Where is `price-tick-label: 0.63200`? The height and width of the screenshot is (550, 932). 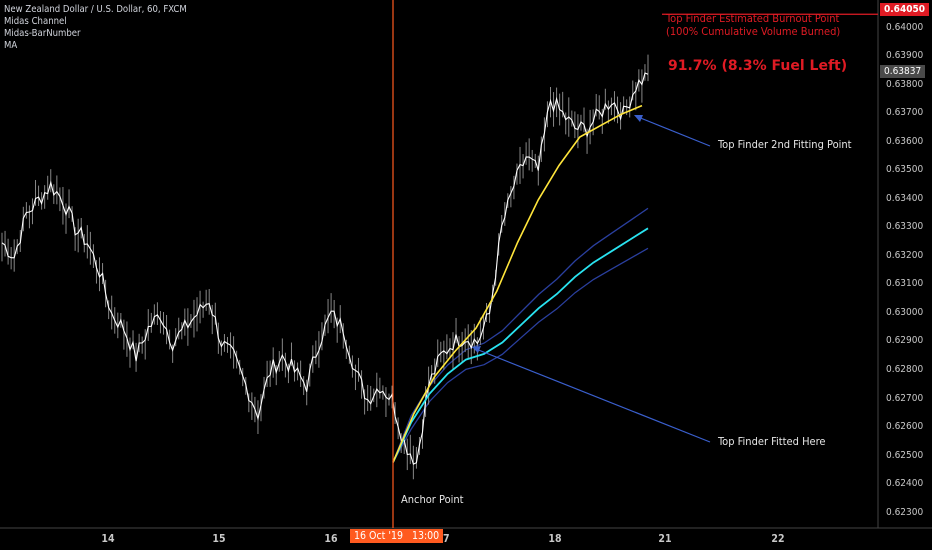
price-tick-label: 0.63200 is located at coordinates (905, 255).